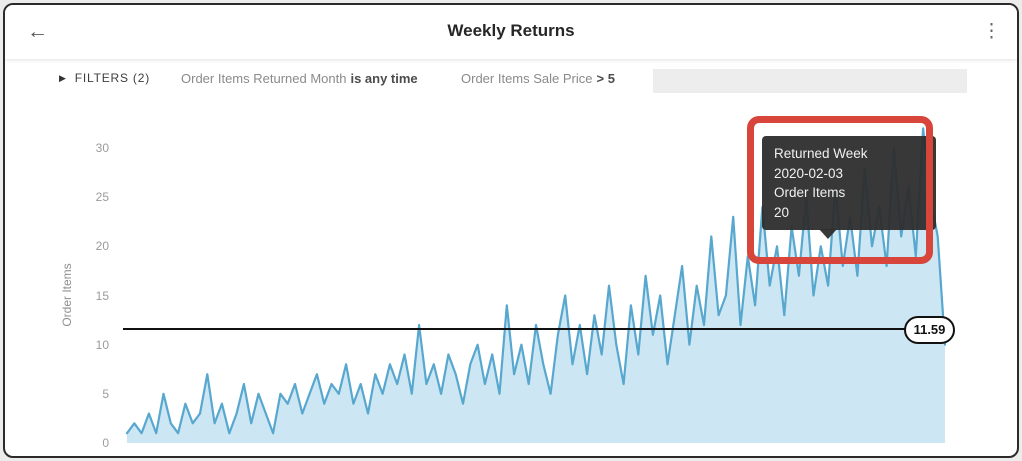 The width and height of the screenshot is (1022, 461). I want to click on filter-item-sale-price: Order Items Sale Price > 5, so click(538, 78).